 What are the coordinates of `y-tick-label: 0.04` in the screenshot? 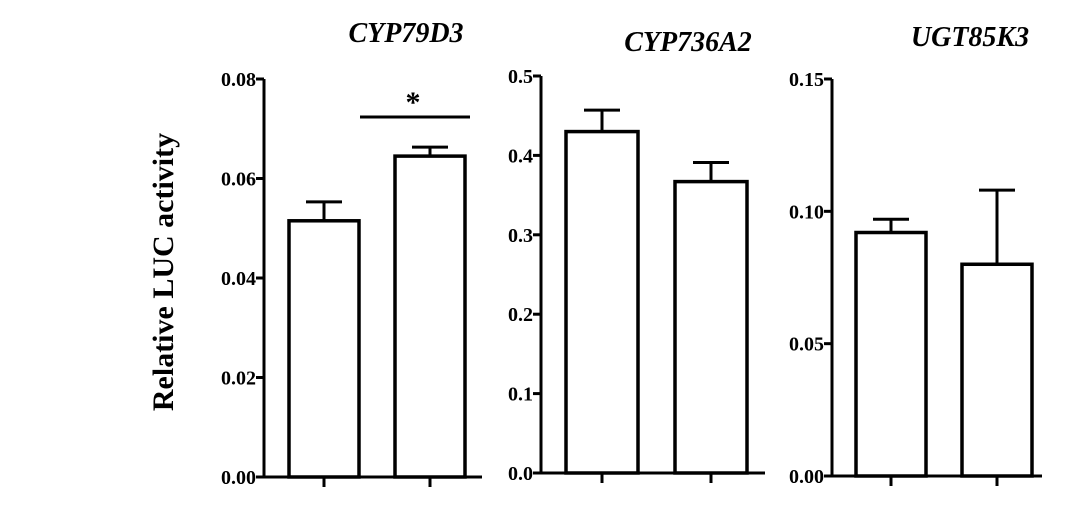 It's located at (238, 279).